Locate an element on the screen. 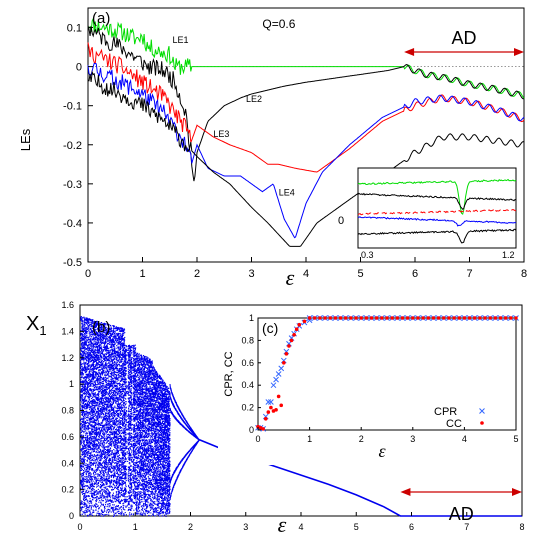 The height and width of the screenshot is (537, 540). inset-y-tick-zero: 0 is located at coordinates (341, 221).